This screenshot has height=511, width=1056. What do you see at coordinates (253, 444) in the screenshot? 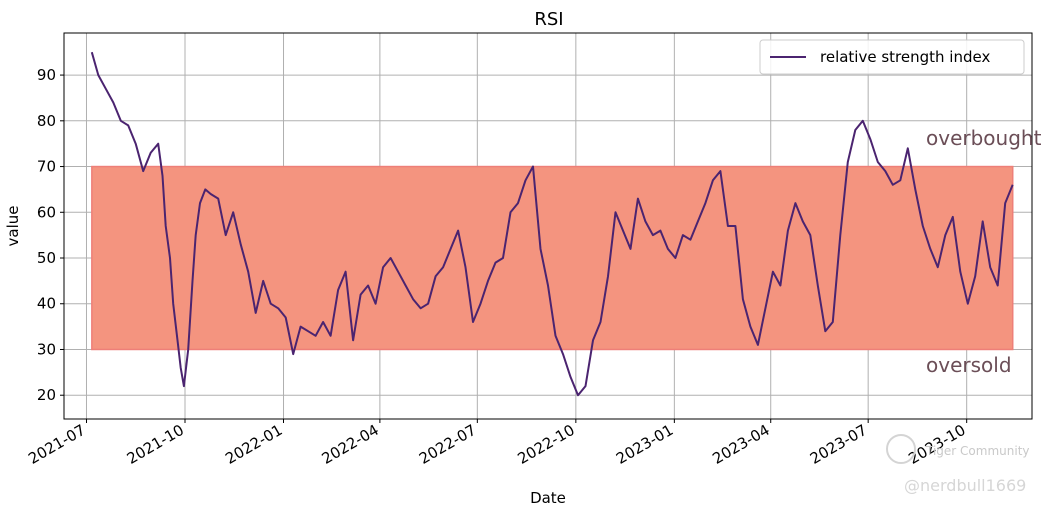
I see `x-tick-label: 2022-01` at bounding box center [253, 444].